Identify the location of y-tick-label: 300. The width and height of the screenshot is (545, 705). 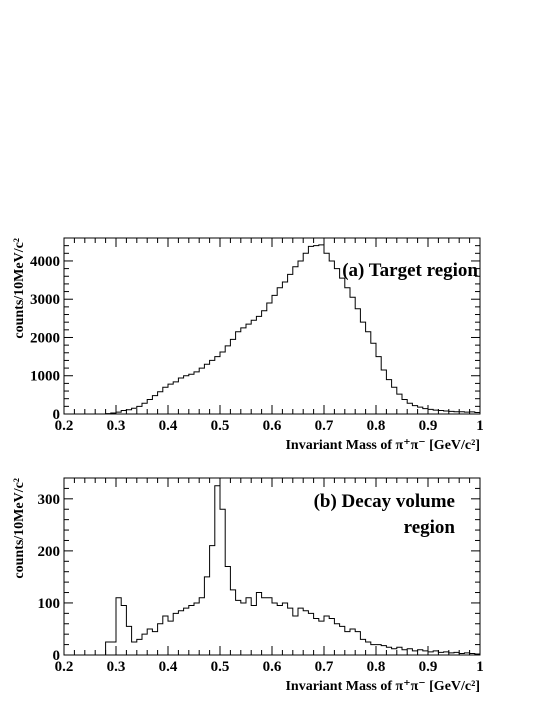
(49, 500).